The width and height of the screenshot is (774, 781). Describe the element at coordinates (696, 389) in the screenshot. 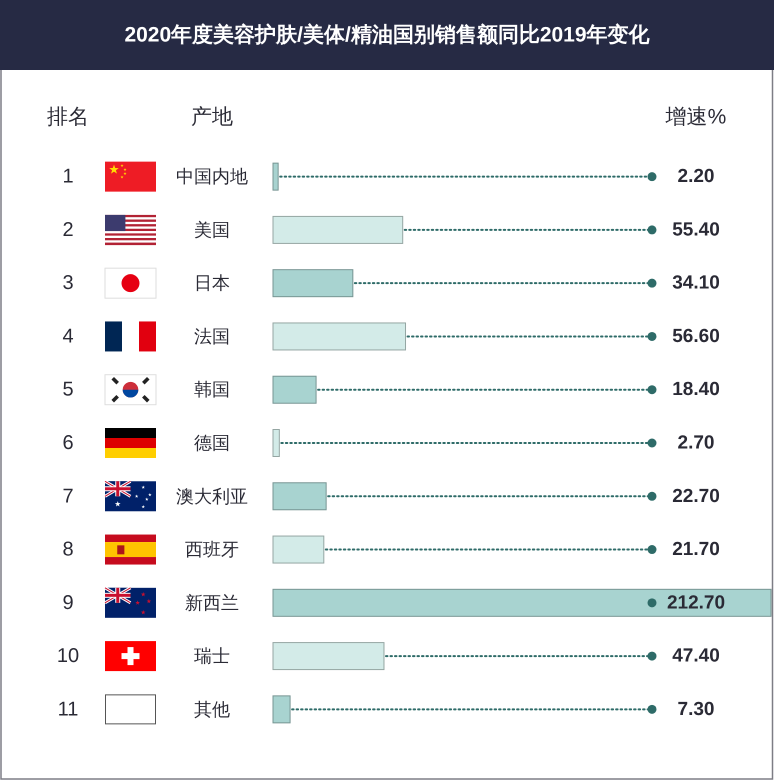

I see `data-label: 18.40` at that location.